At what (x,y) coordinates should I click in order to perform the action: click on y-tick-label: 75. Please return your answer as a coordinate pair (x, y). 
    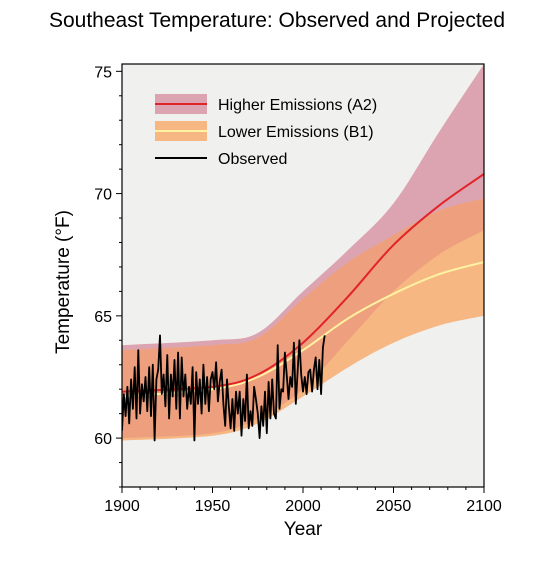
    Looking at the image, I should click on (103, 72).